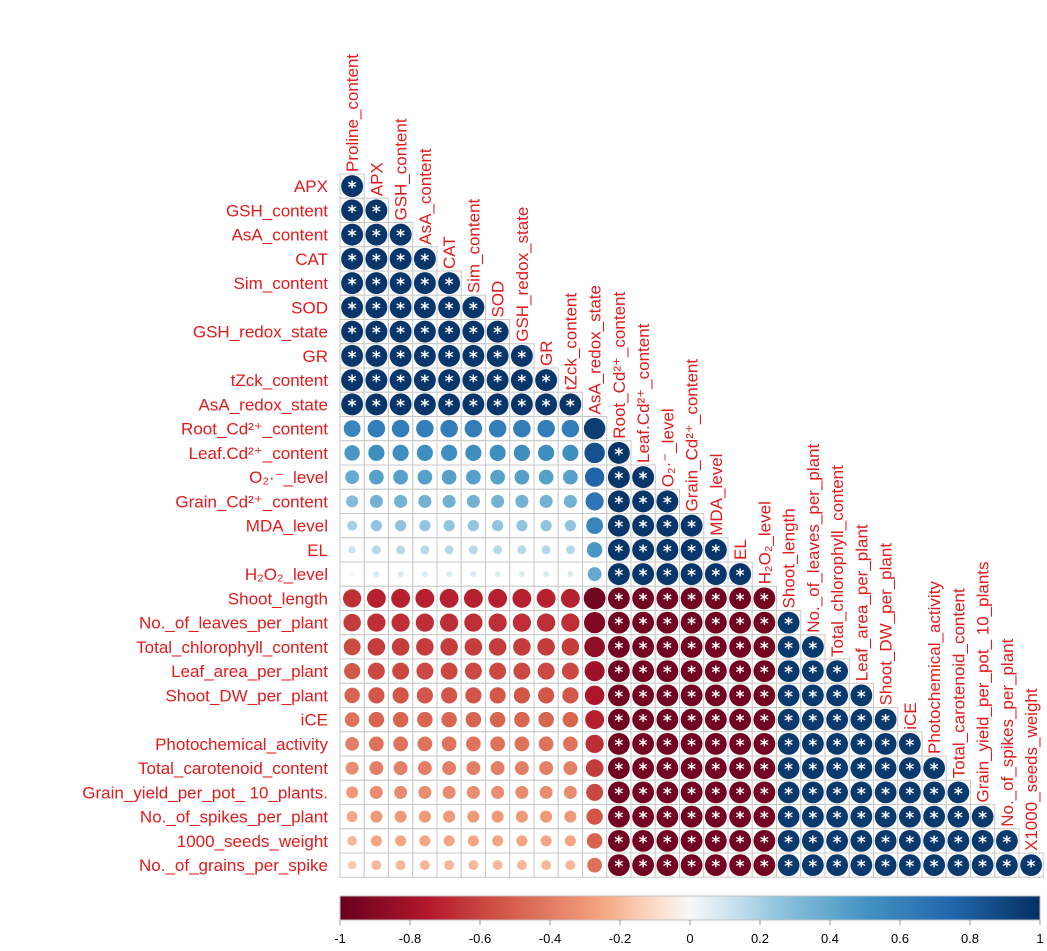 Image resolution: width=1047 pixels, height=951 pixels. What do you see at coordinates (1031, 769) in the screenshot?
I see `column-label: X1000_seeds_weight` at bounding box center [1031, 769].